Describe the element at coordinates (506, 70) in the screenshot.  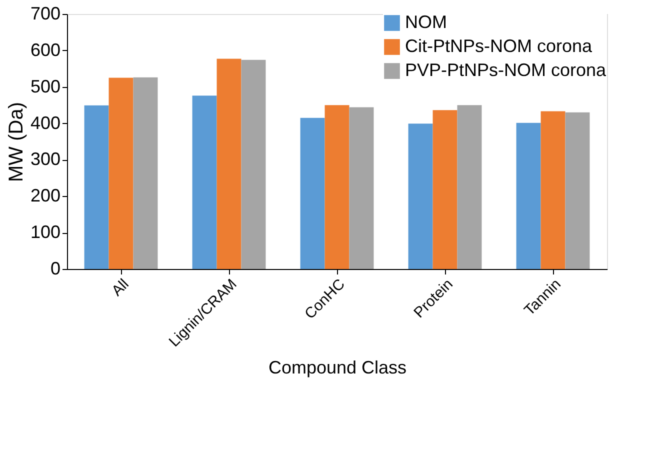
I see `legend-label: PVP-PtNPs-NOM corona` at that location.